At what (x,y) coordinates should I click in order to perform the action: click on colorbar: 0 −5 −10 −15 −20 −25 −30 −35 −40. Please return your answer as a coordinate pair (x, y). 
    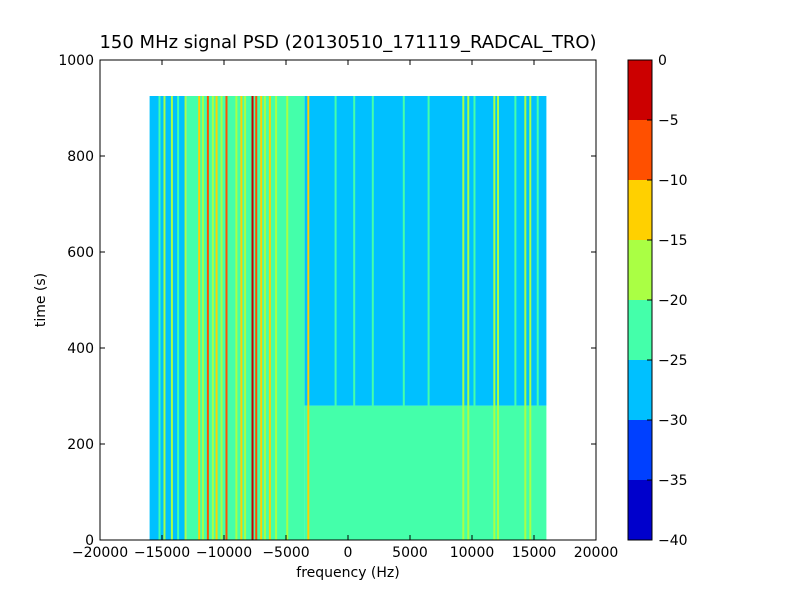
    Looking at the image, I should click on (657, 301).